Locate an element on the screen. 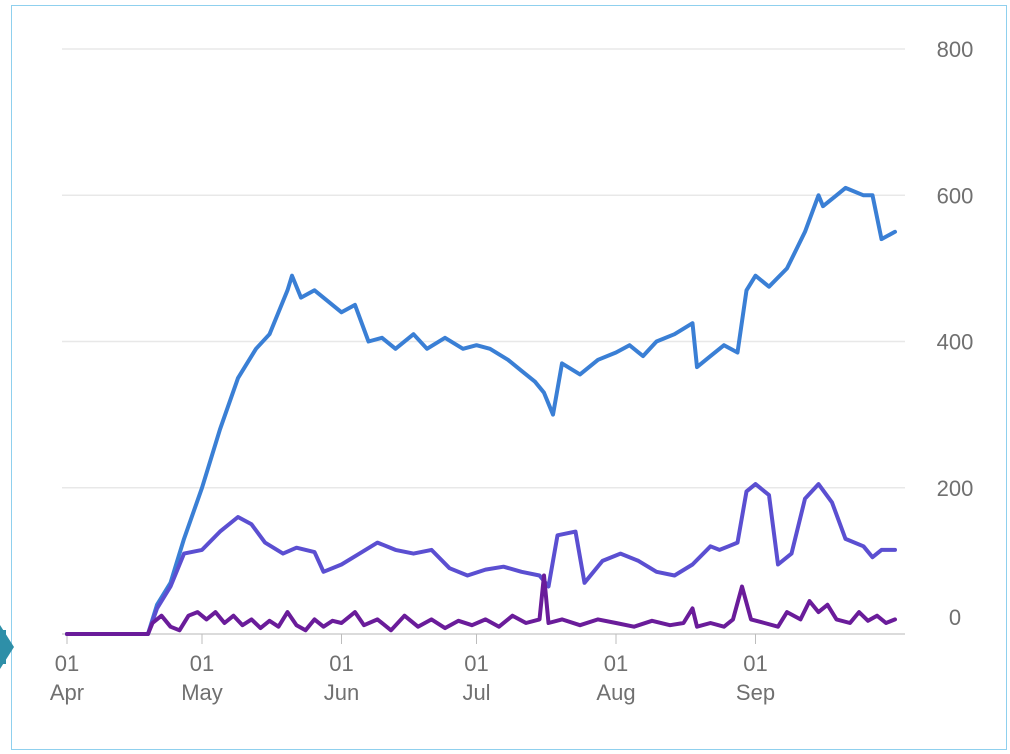 This screenshot has height=754, width=1010. x-tick-month: Sep is located at coordinates (755, 692).